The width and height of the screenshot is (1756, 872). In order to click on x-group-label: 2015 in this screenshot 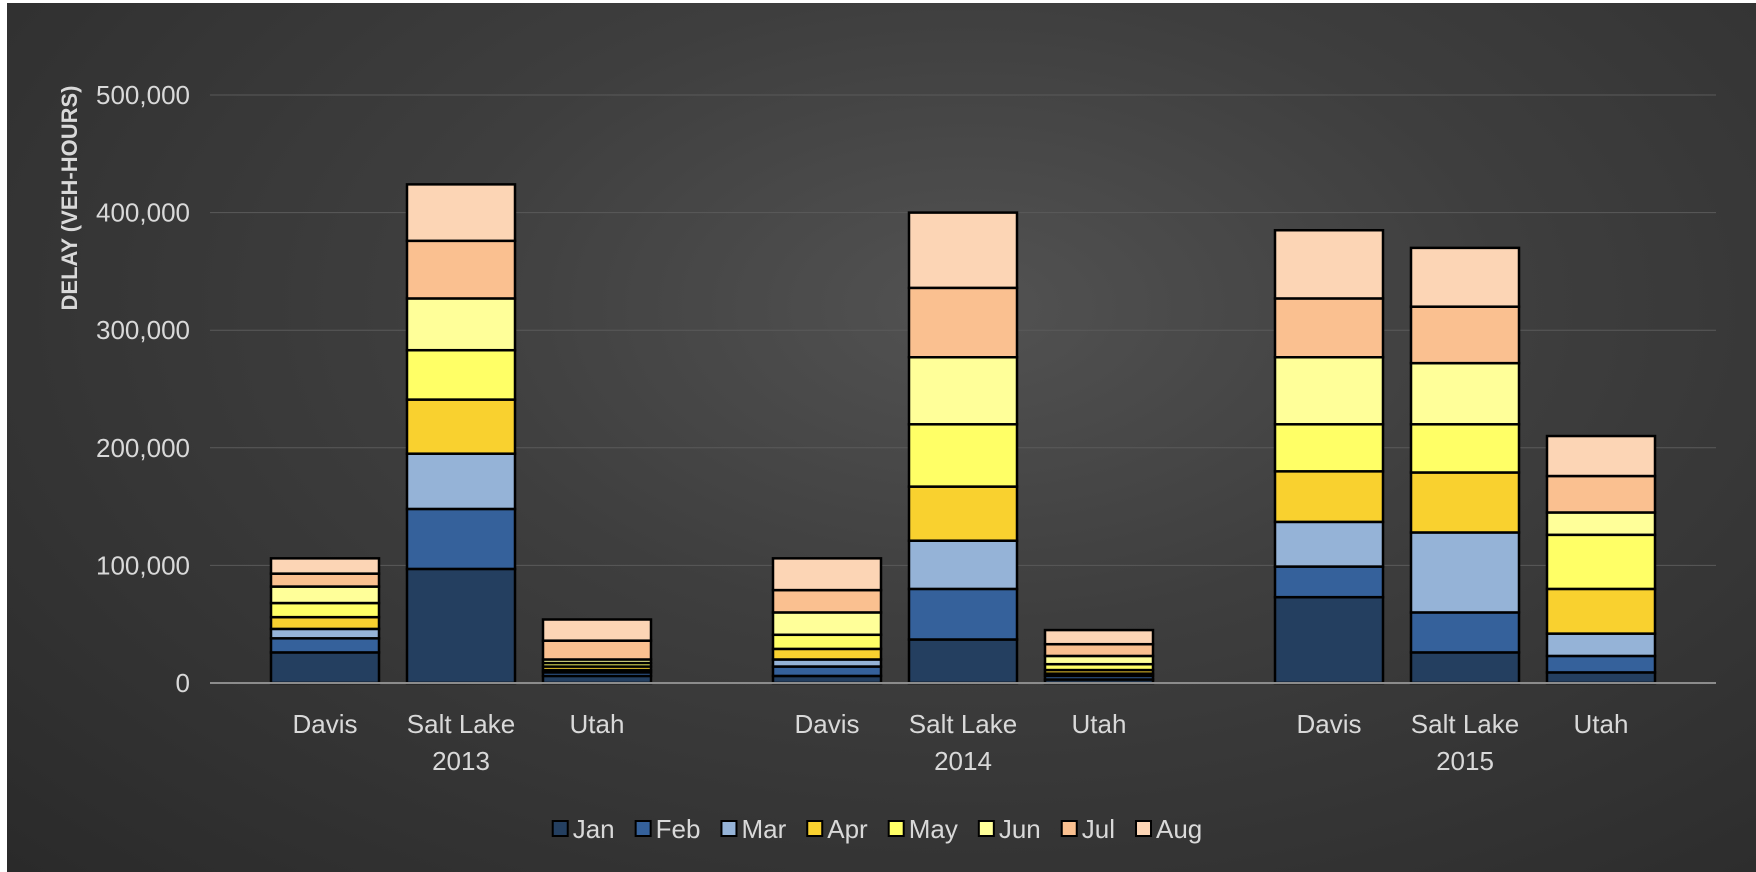, I will do `click(1465, 761)`.